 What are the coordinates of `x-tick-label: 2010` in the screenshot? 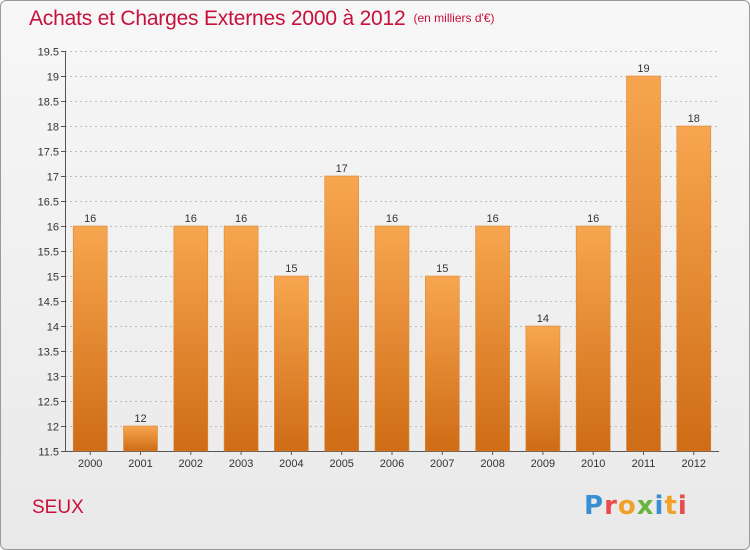 It's located at (593, 464).